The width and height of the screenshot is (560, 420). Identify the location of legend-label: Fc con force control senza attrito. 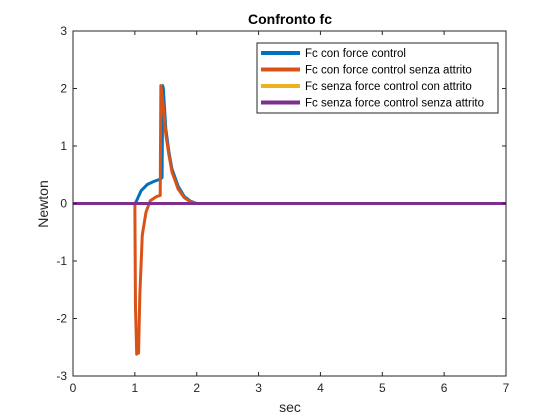
(388, 71).